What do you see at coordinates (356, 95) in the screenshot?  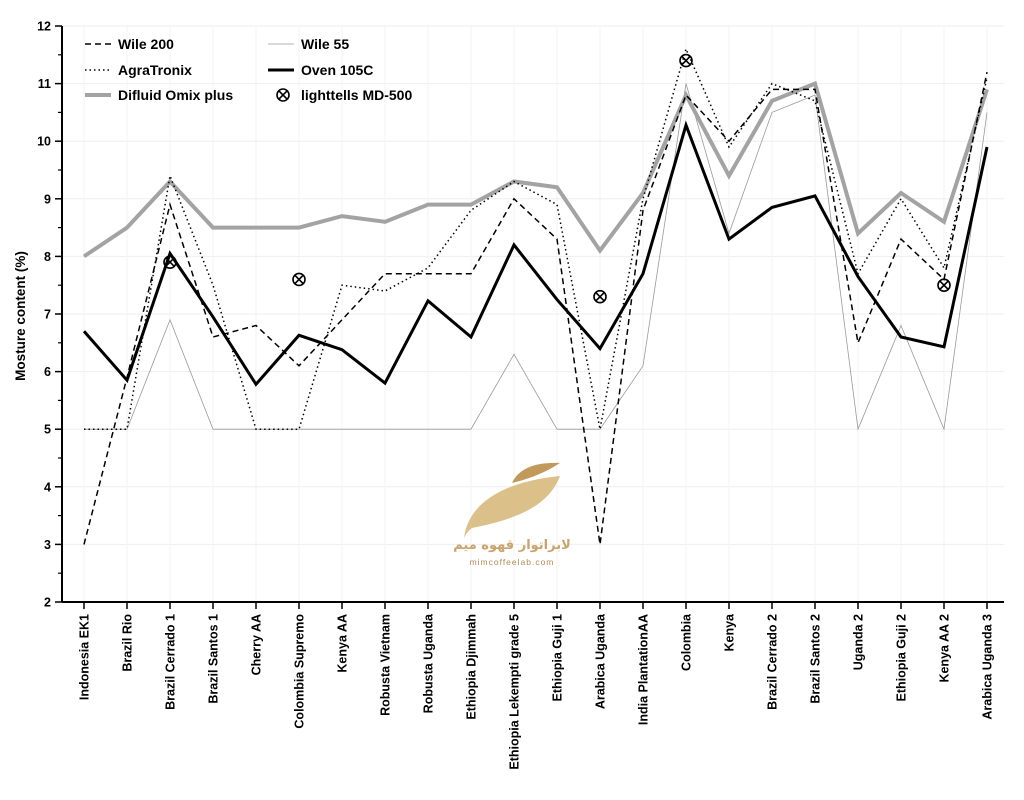 I see `legend-label: lighttells MD-500` at bounding box center [356, 95].